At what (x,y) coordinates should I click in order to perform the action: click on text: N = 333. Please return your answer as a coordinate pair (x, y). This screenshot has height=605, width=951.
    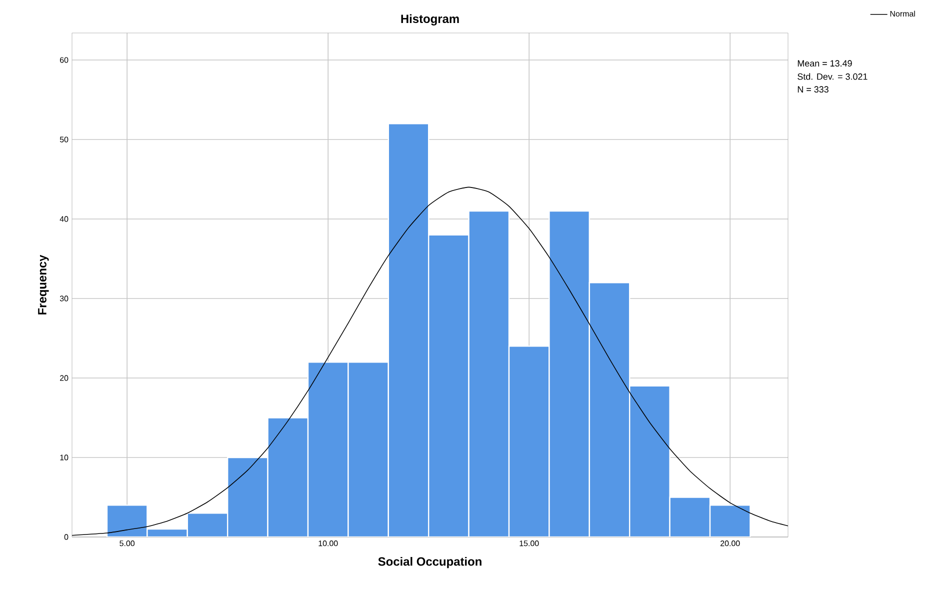
    Looking at the image, I should click on (813, 89).